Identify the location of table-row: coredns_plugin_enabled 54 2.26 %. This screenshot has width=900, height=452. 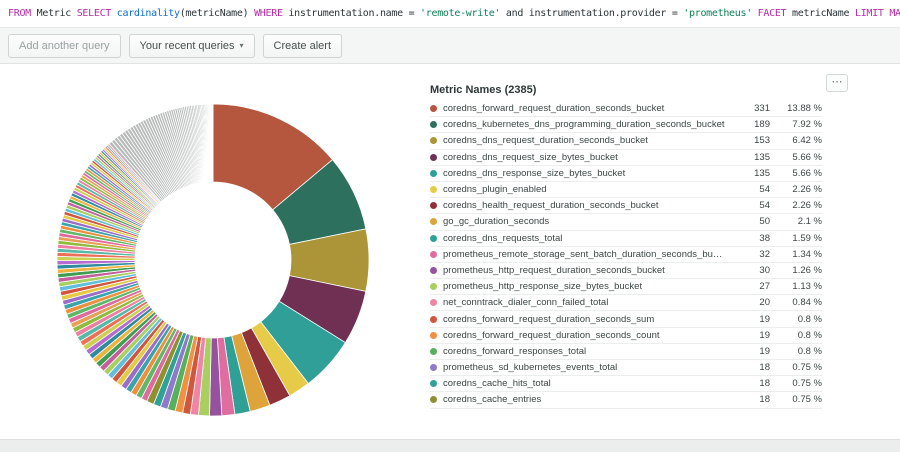
(626, 190).